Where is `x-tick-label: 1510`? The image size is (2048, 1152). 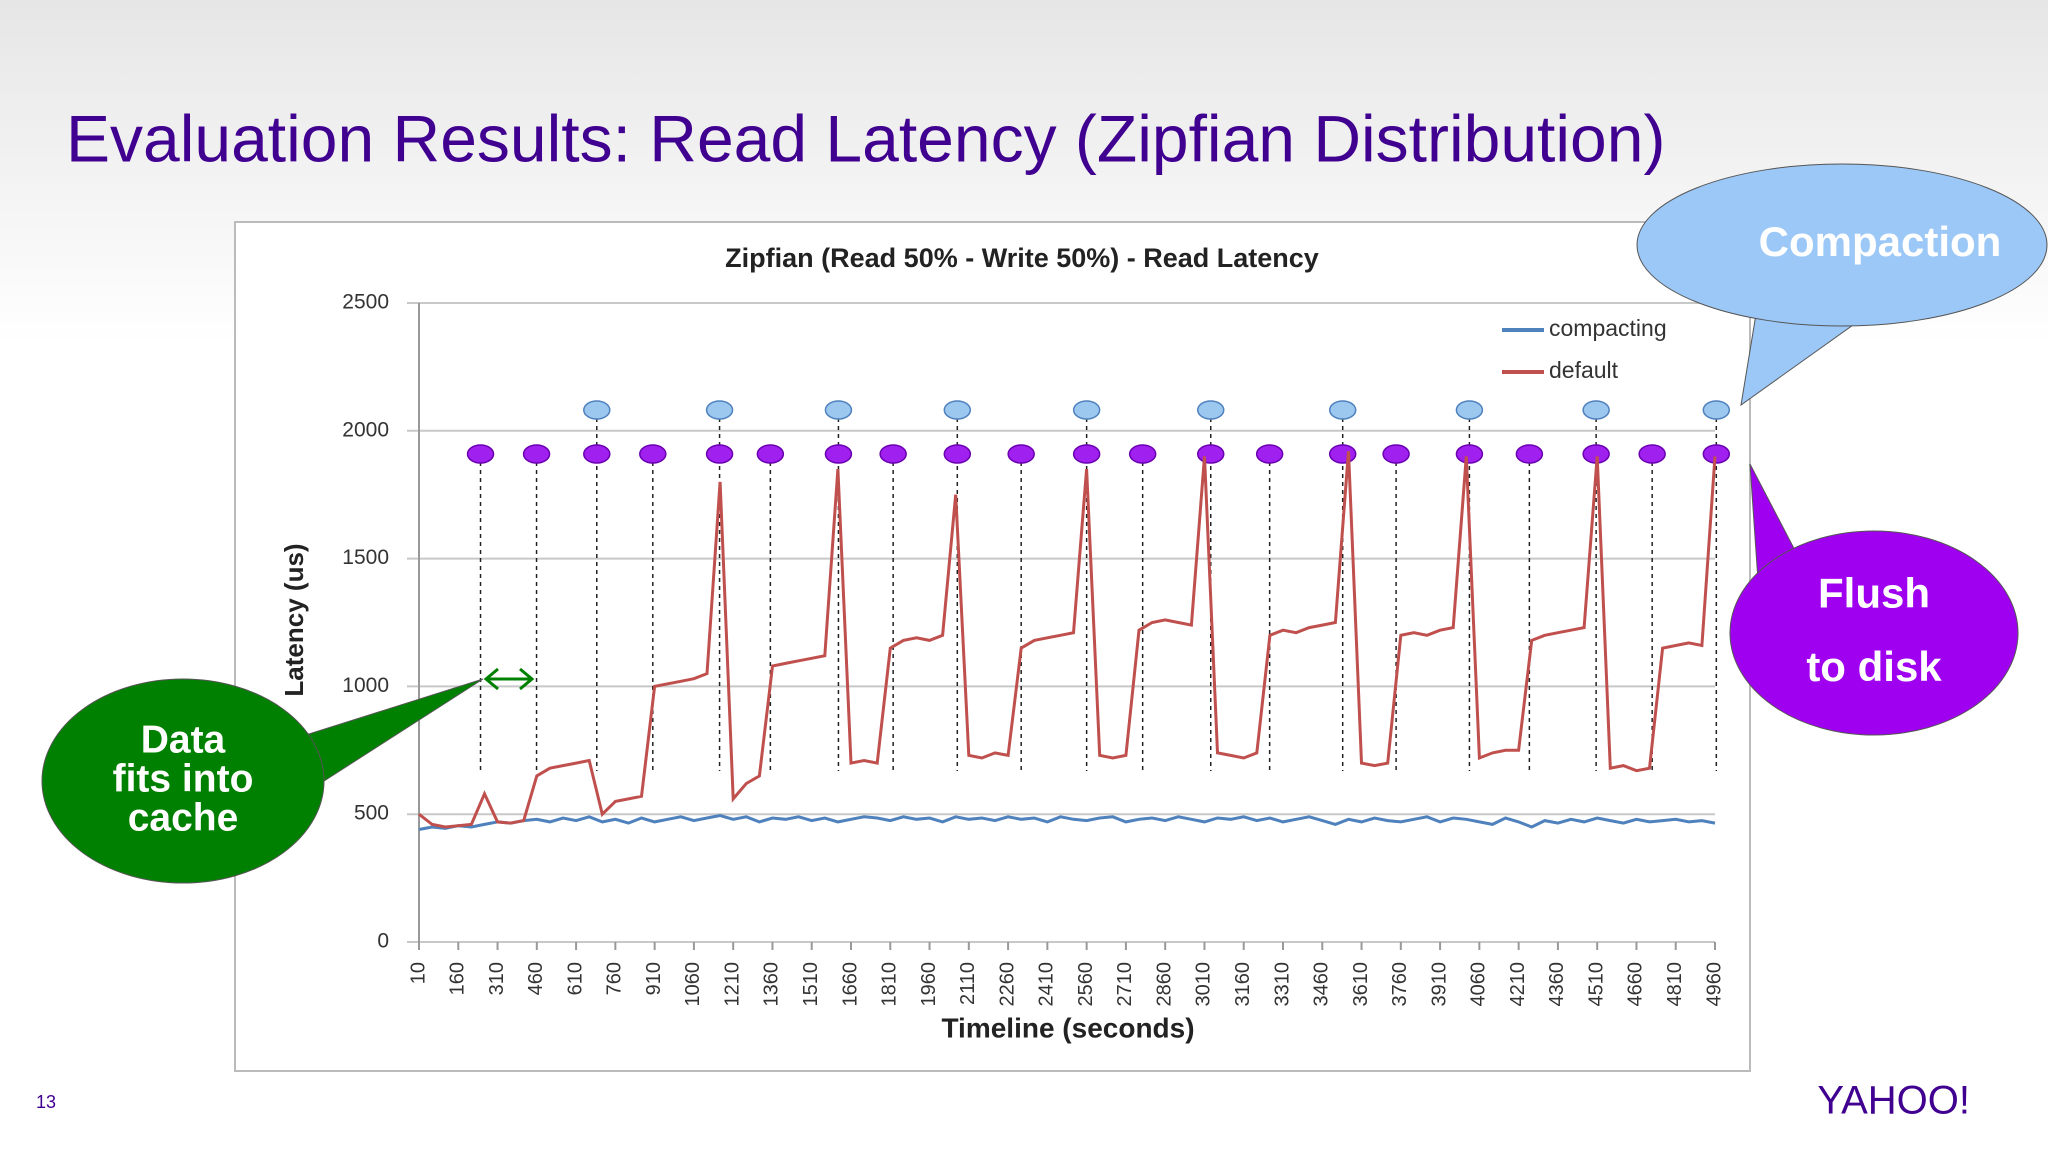 x-tick-label: 1510 is located at coordinates (811, 984).